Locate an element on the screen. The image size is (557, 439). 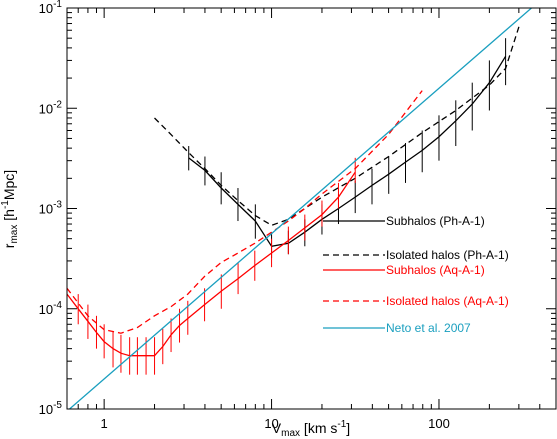
x-tick-label: 100 is located at coordinates (439, 423).